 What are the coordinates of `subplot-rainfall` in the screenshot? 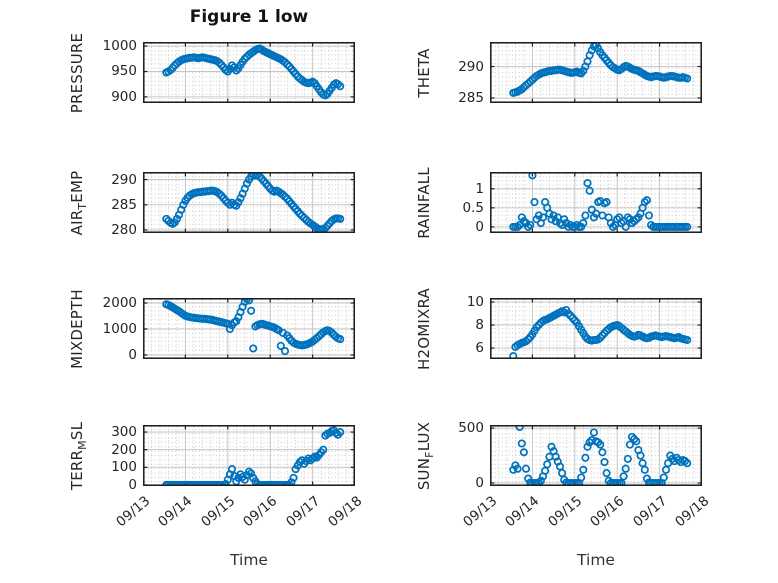 It's located at (596, 202).